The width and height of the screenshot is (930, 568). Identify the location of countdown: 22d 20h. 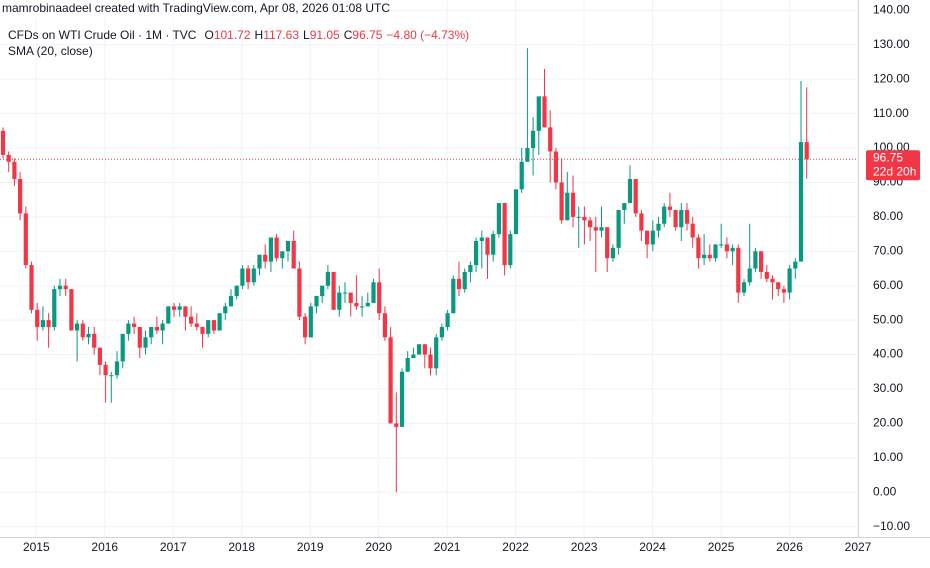
(894, 171).